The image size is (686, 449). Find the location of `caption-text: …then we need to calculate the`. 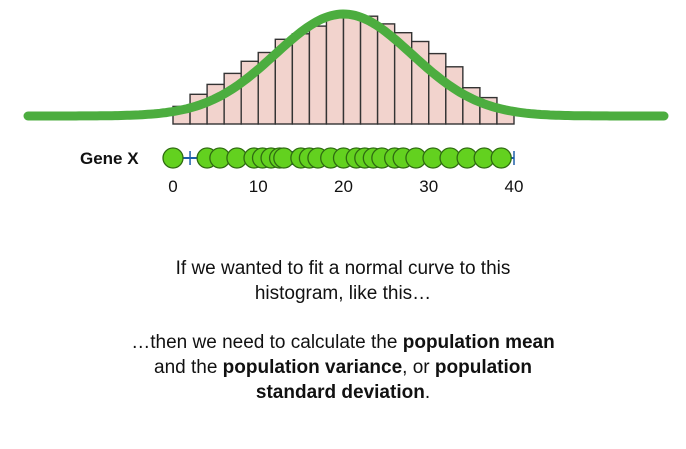

caption-text: …then we need to calculate the is located at coordinates (267, 342).